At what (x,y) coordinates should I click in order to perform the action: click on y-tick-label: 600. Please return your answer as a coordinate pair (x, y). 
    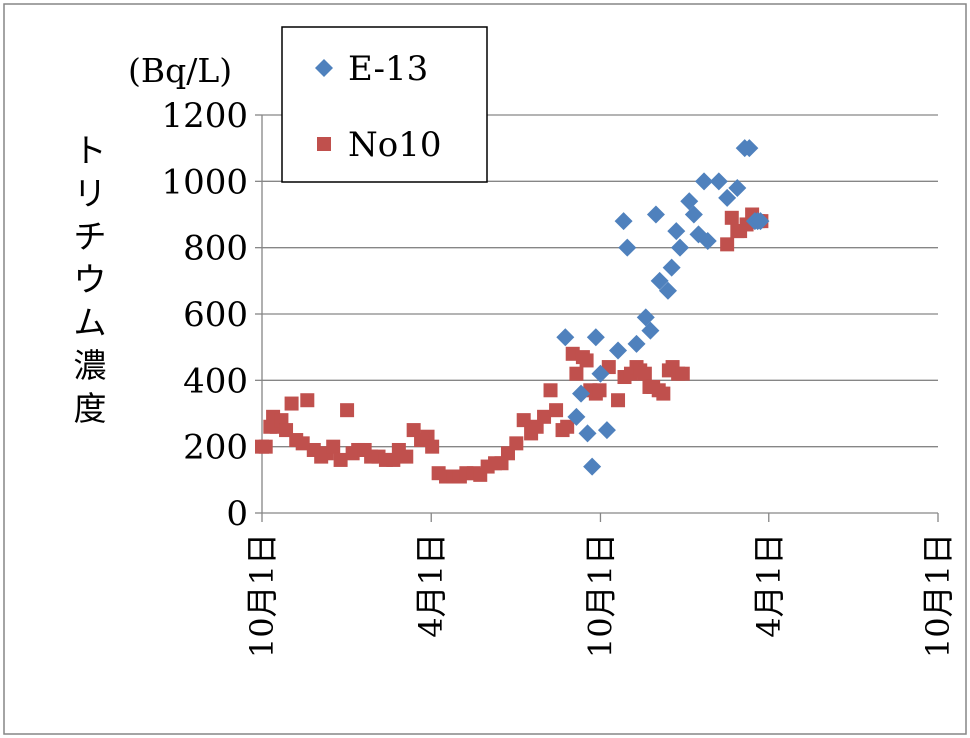
    Looking at the image, I should click on (215, 315).